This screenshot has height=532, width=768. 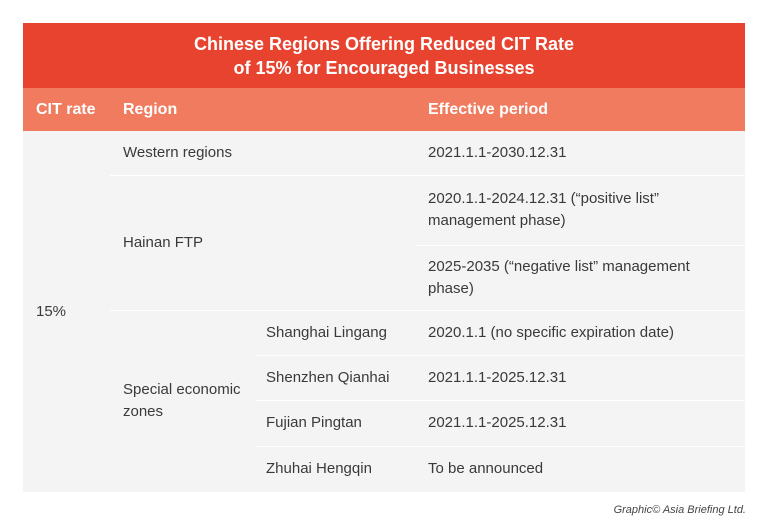 What do you see at coordinates (314, 422) in the screenshot?
I see `zone: Fujian Pingtan` at bounding box center [314, 422].